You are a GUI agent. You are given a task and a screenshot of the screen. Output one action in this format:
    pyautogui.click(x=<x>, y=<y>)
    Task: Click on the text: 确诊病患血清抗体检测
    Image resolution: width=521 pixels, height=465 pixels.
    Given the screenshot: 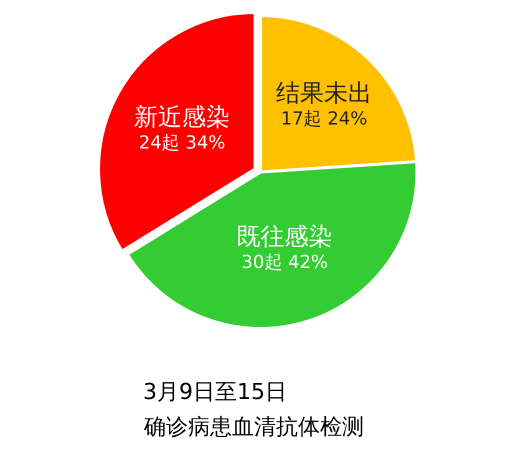 What is the action you would take?
    pyautogui.click(x=253, y=427)
    